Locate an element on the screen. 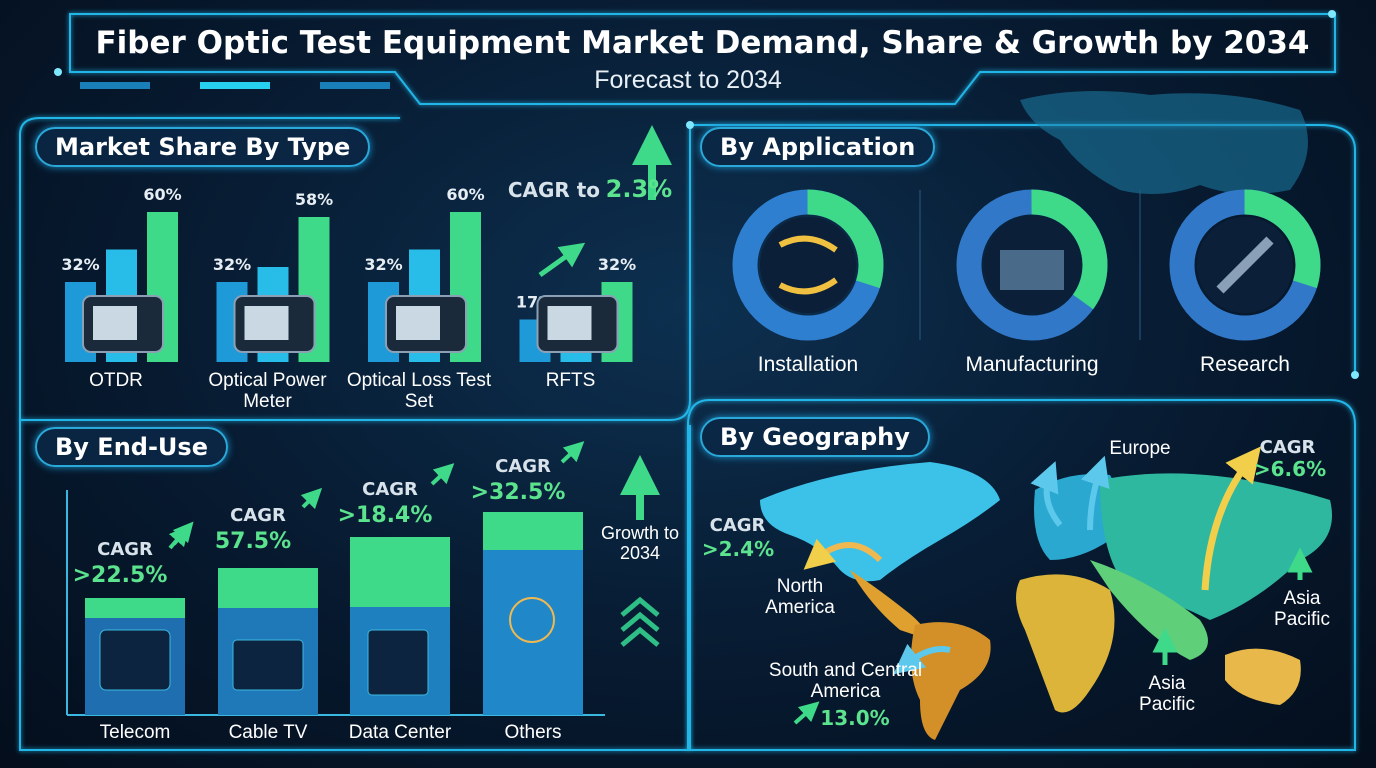  category-label: Cable TV is located at coordinates (268, 732).